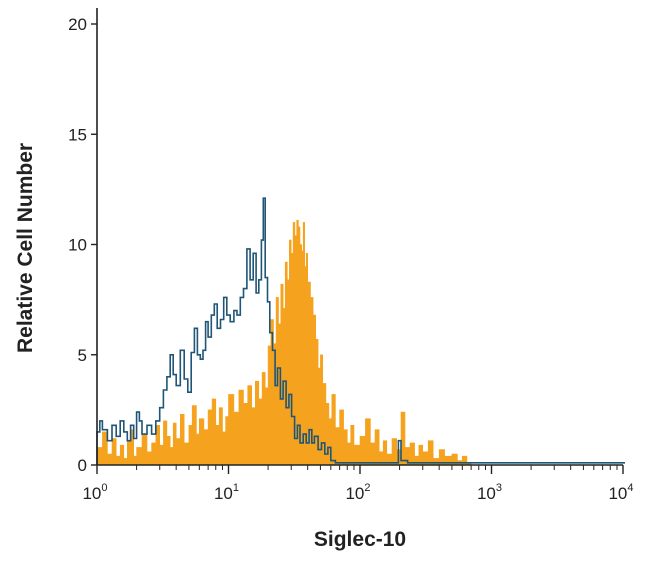 Image resolution: width=650 pixels, height=562 pixels. What do you see at coordinates (357, 492) in the screenshot?
I see `x-tick-label: 10²` at bounding box center [357, 492].